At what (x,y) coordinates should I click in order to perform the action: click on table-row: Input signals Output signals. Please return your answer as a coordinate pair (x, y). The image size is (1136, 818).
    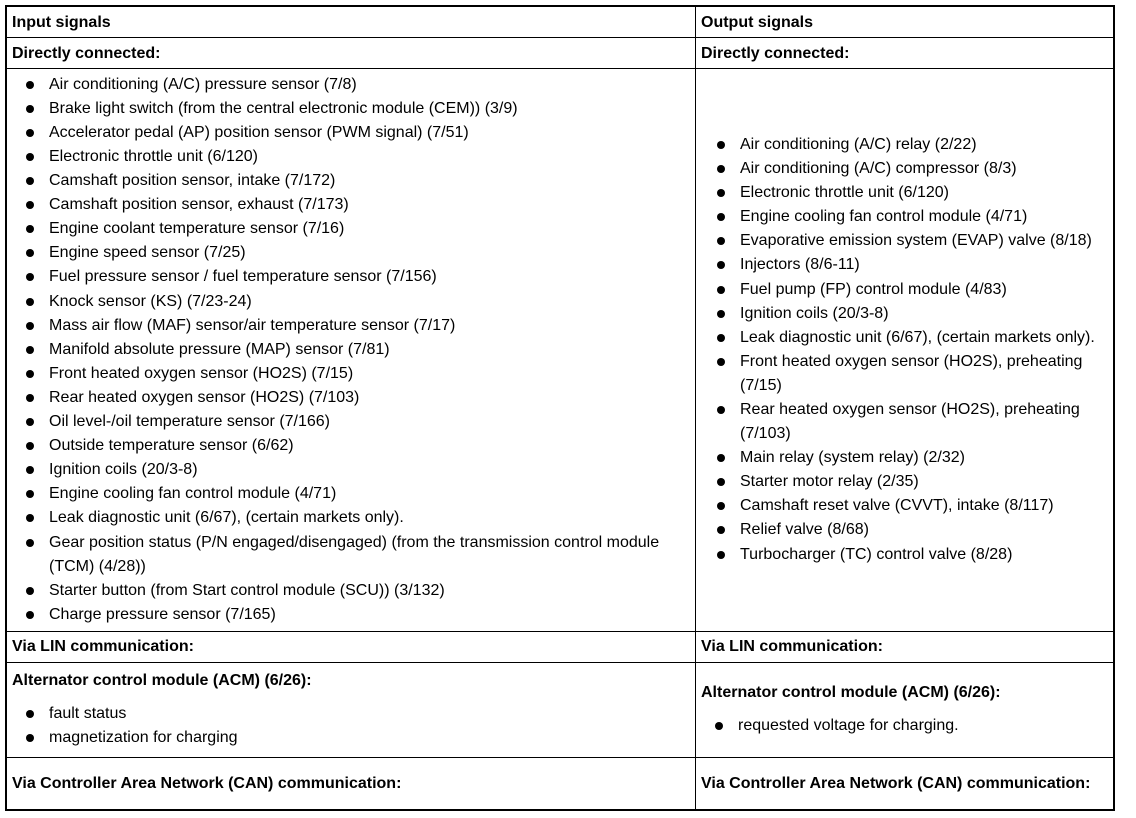
    Looking at the image, I should click on (560, 23).